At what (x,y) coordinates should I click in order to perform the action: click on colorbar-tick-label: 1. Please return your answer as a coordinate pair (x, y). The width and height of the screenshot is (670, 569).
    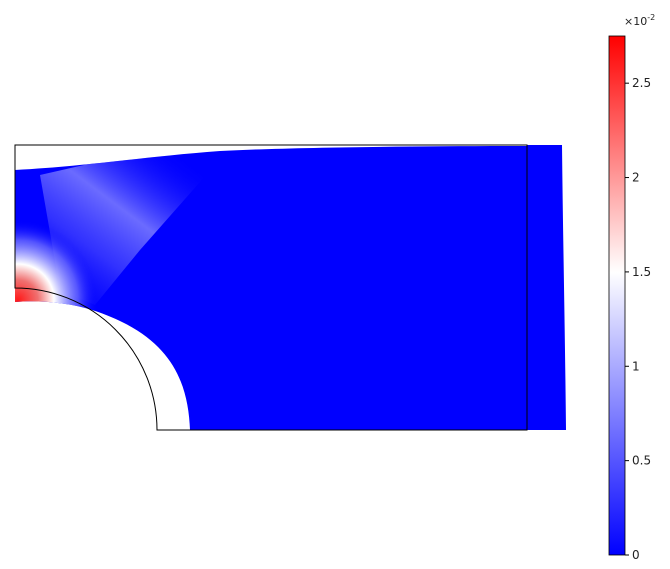
    Looking at the image, I should click on (636, 366).